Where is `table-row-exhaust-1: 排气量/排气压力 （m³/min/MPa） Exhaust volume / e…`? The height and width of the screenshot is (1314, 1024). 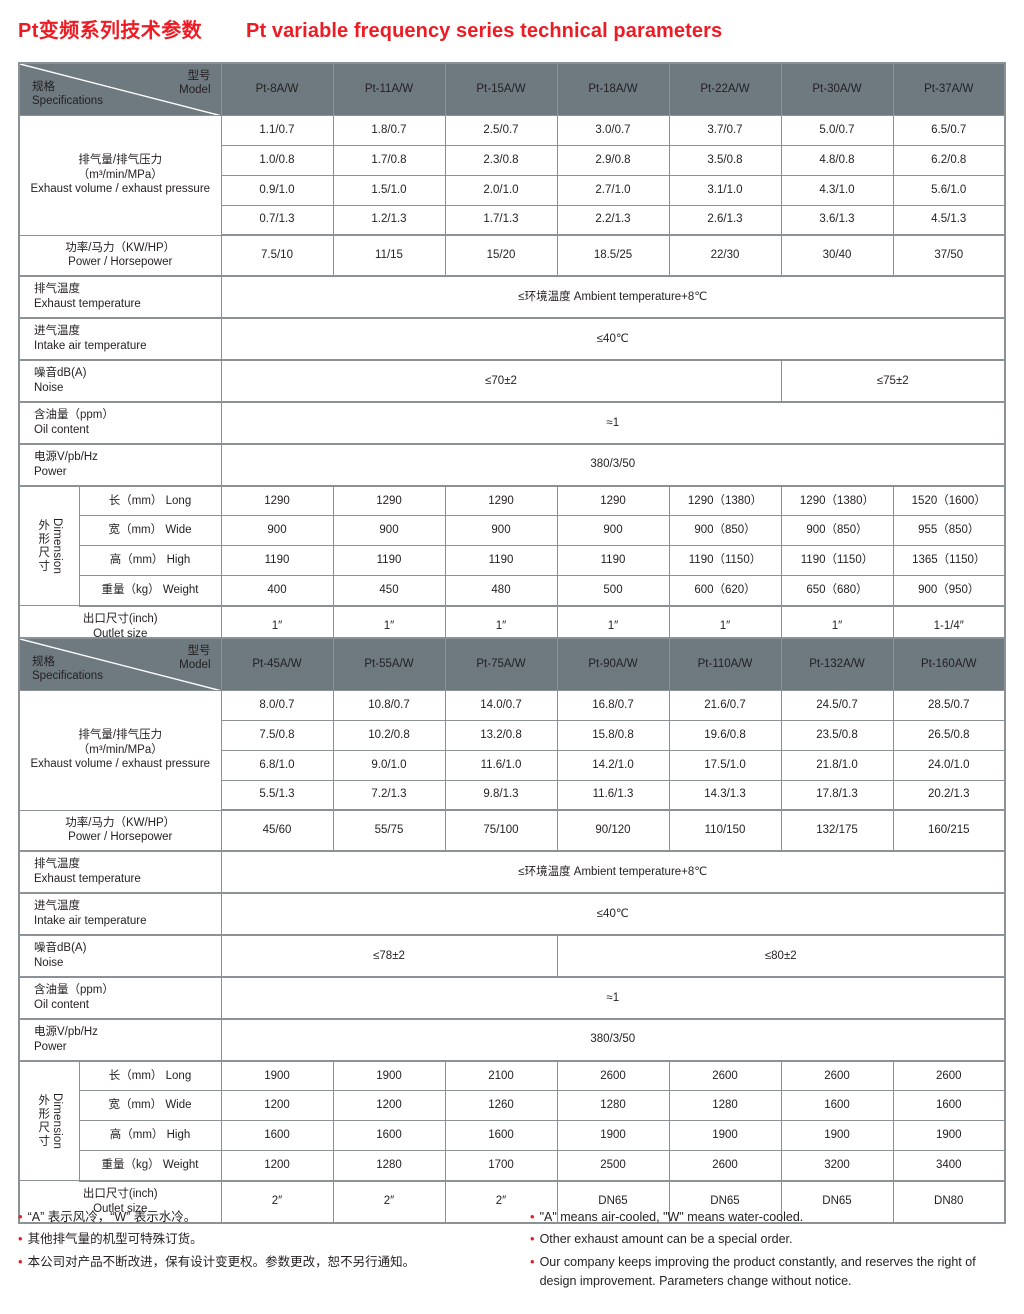 table-row-exhaust-1: 排气量/排气压力 （m³/min/MPa） Exhaust volume / e… is located at coordinates (512, 175).